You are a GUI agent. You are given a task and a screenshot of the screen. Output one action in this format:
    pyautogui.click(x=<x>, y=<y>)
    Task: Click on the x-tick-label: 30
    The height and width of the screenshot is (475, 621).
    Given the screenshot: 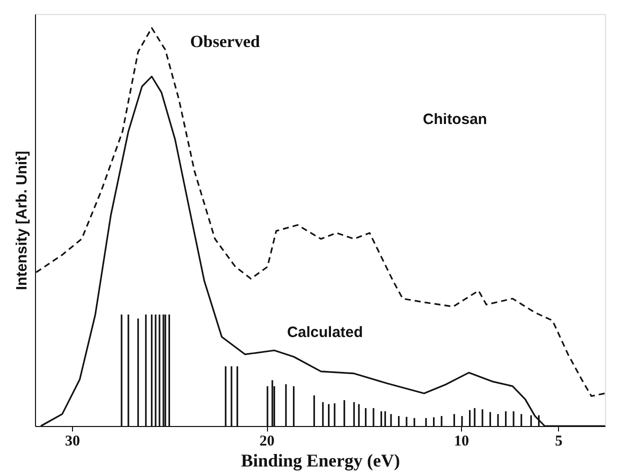 What is the action you would take?
    pyautogui.click(x=72, y=442)
    